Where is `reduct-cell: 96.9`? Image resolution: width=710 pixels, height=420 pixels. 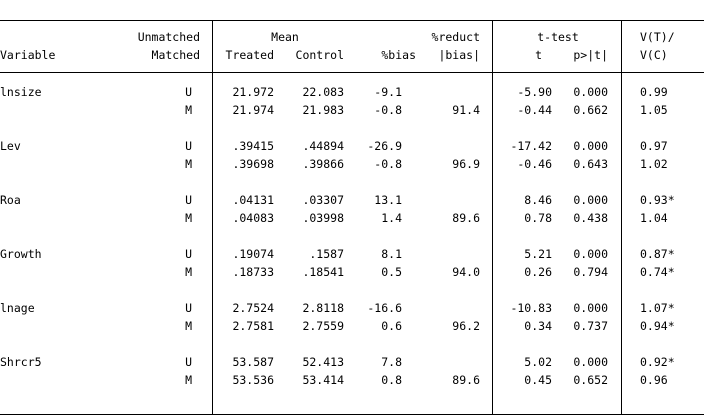
reduct-cell: 96.9 is located at coordinates (466, 164).